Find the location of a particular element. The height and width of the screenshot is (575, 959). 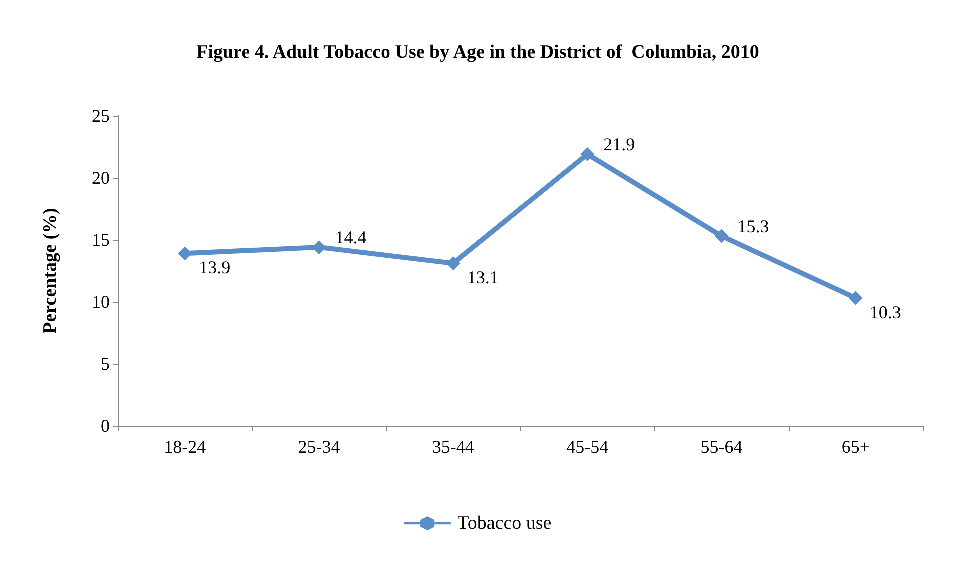

legend-label: Tobacco use is located at coordinates (505, 523).